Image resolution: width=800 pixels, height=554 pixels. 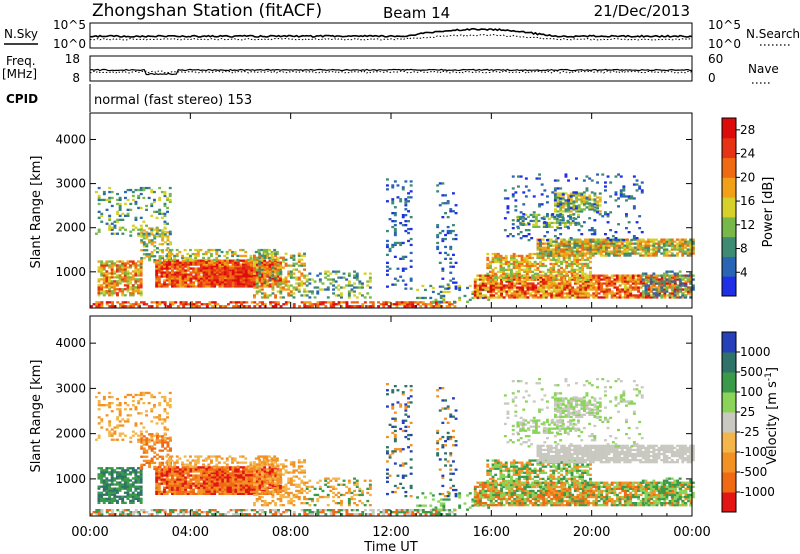 I want to click on beam-label: Beam 14, so click(x=416, y=13).